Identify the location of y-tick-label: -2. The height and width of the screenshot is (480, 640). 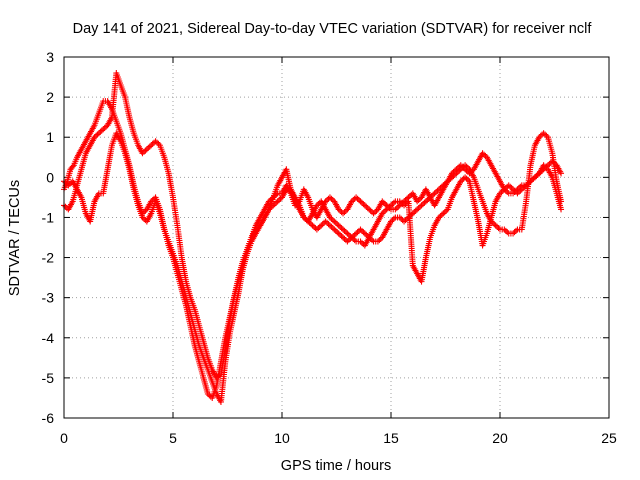
(48, 258).